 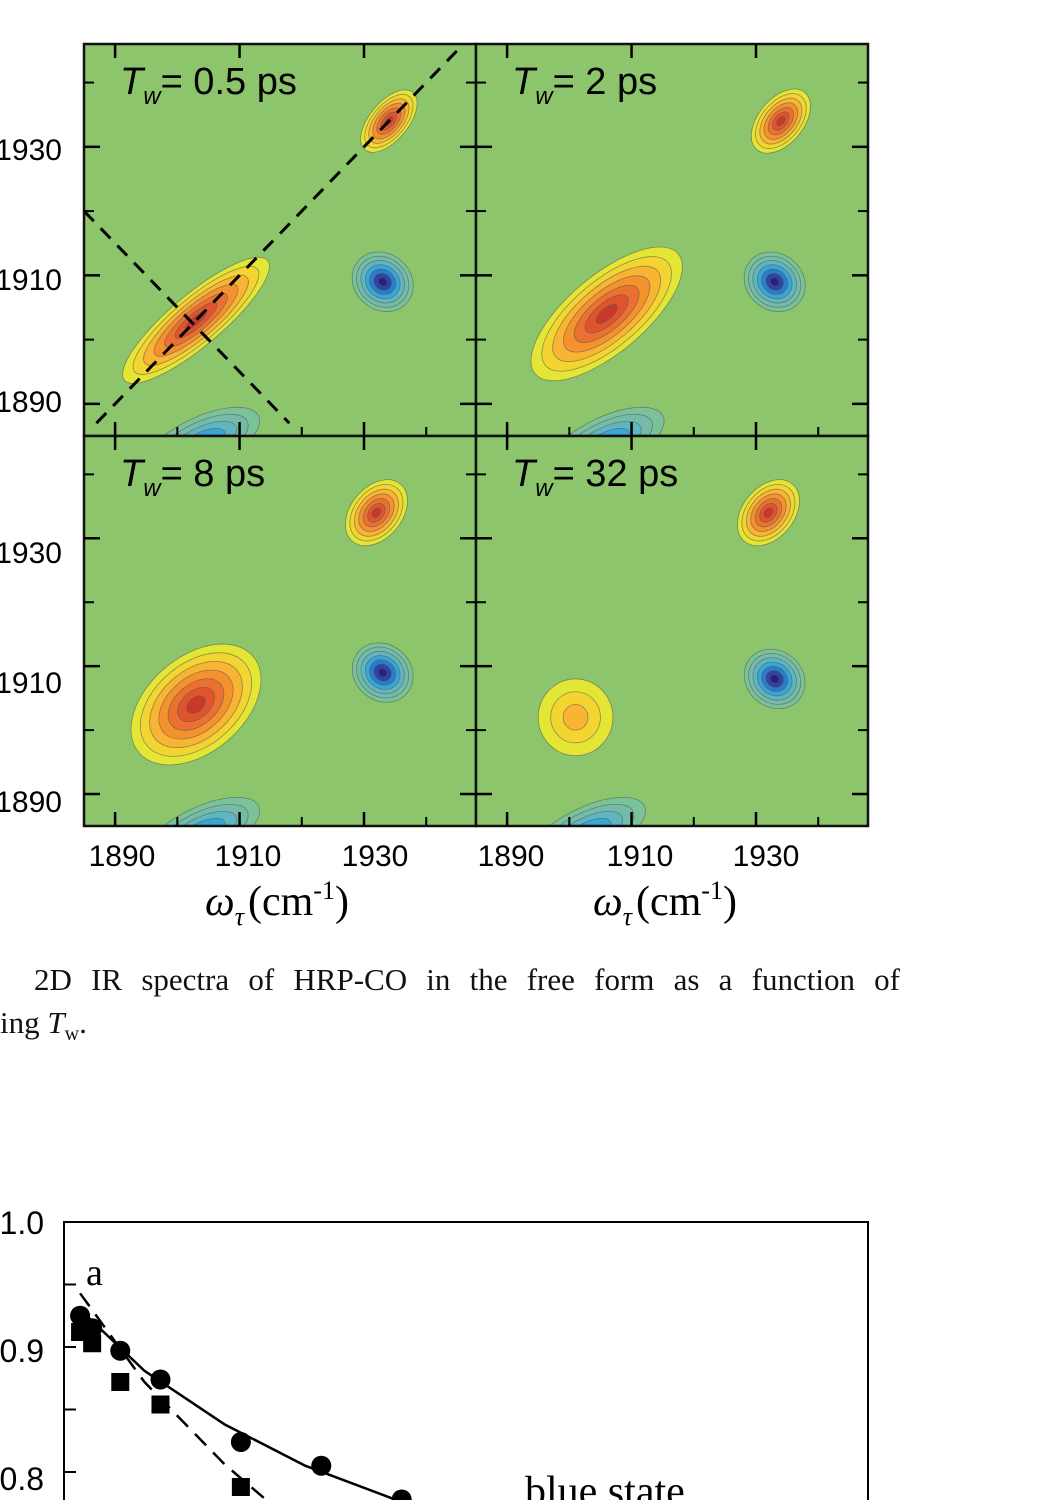 I want to click on caption-suffix: ., so click(x=83, y=1022).